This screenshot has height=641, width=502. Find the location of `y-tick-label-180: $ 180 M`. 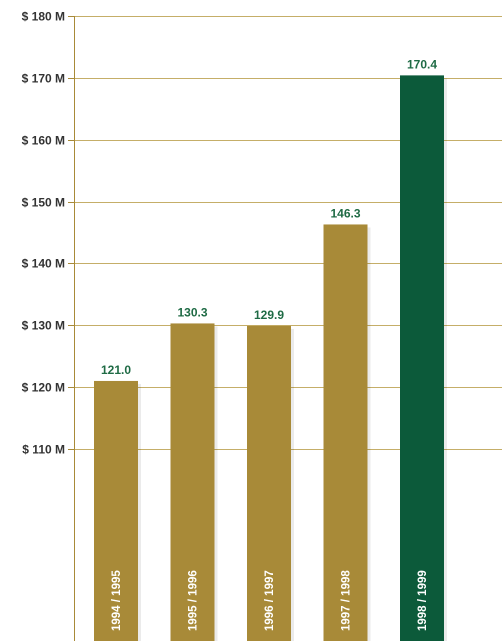

y-tick-label-180: $ 180 M is located at coordinates (43, 17).